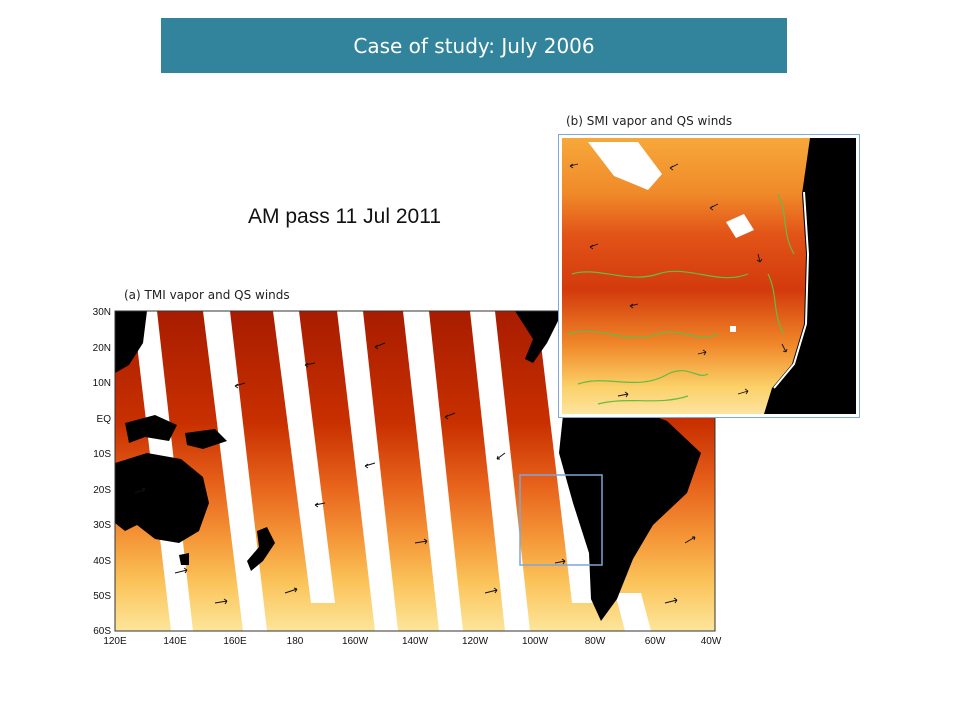  I want to click on landmass-central-america, so click(539, 337).